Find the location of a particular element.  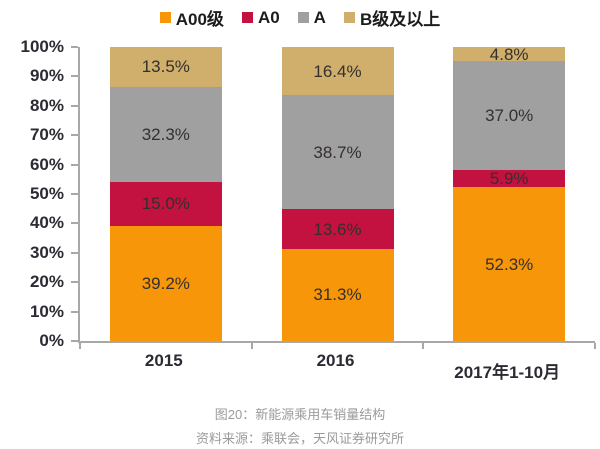

bar-segment-A00级: 52.3% is located at coordinates (509, 264).